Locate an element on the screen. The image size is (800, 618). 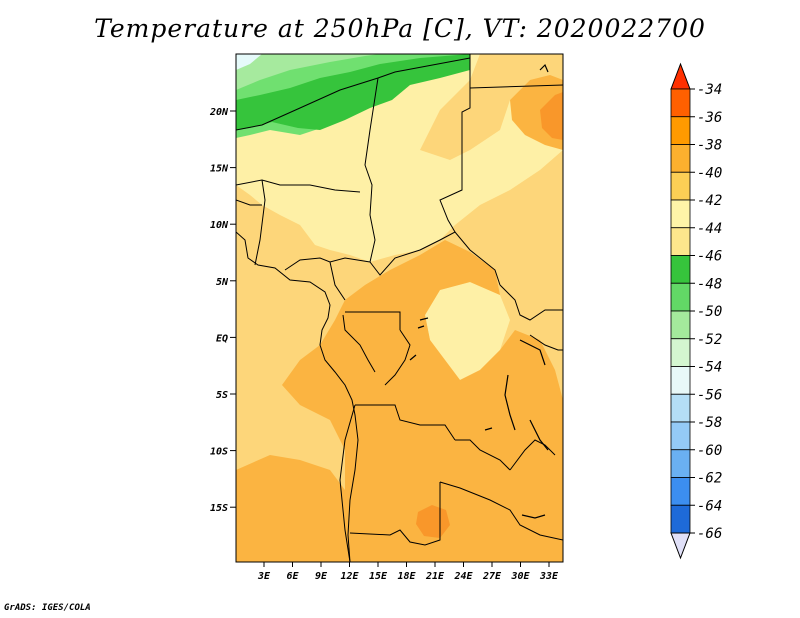
colorbar-label: -44 is located at coordinates (709, 229).